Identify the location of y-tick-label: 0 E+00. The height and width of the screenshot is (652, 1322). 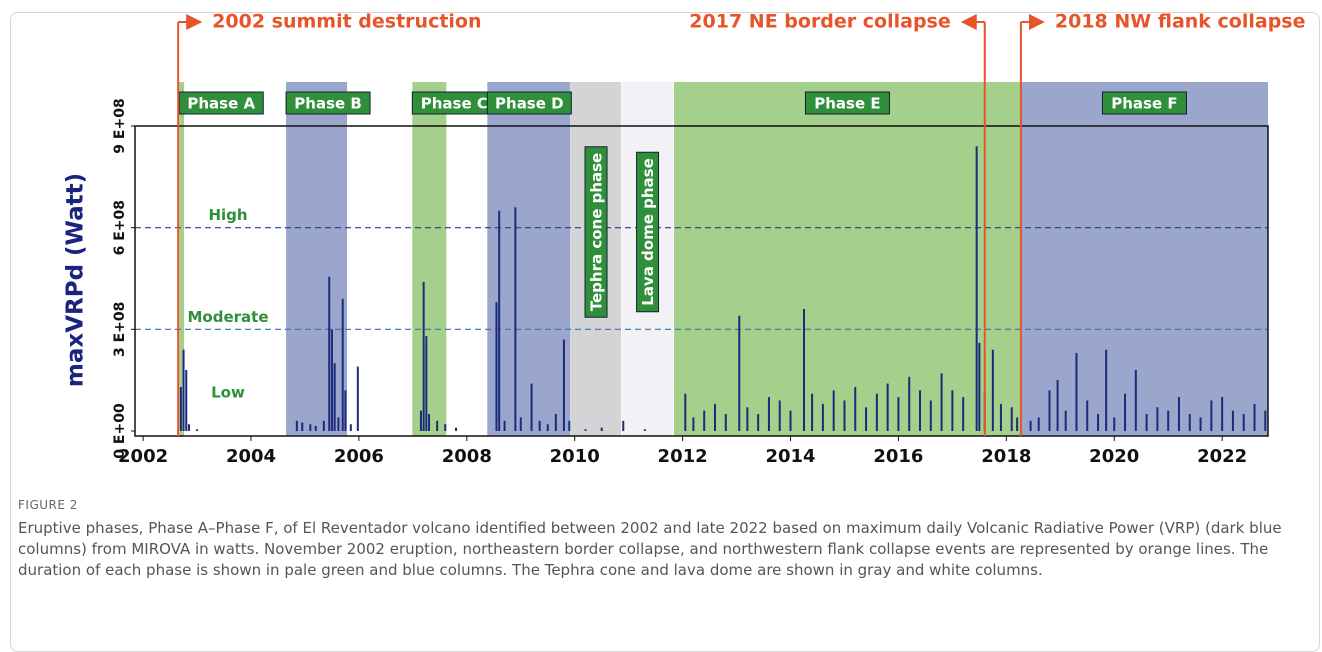
(120, 431).